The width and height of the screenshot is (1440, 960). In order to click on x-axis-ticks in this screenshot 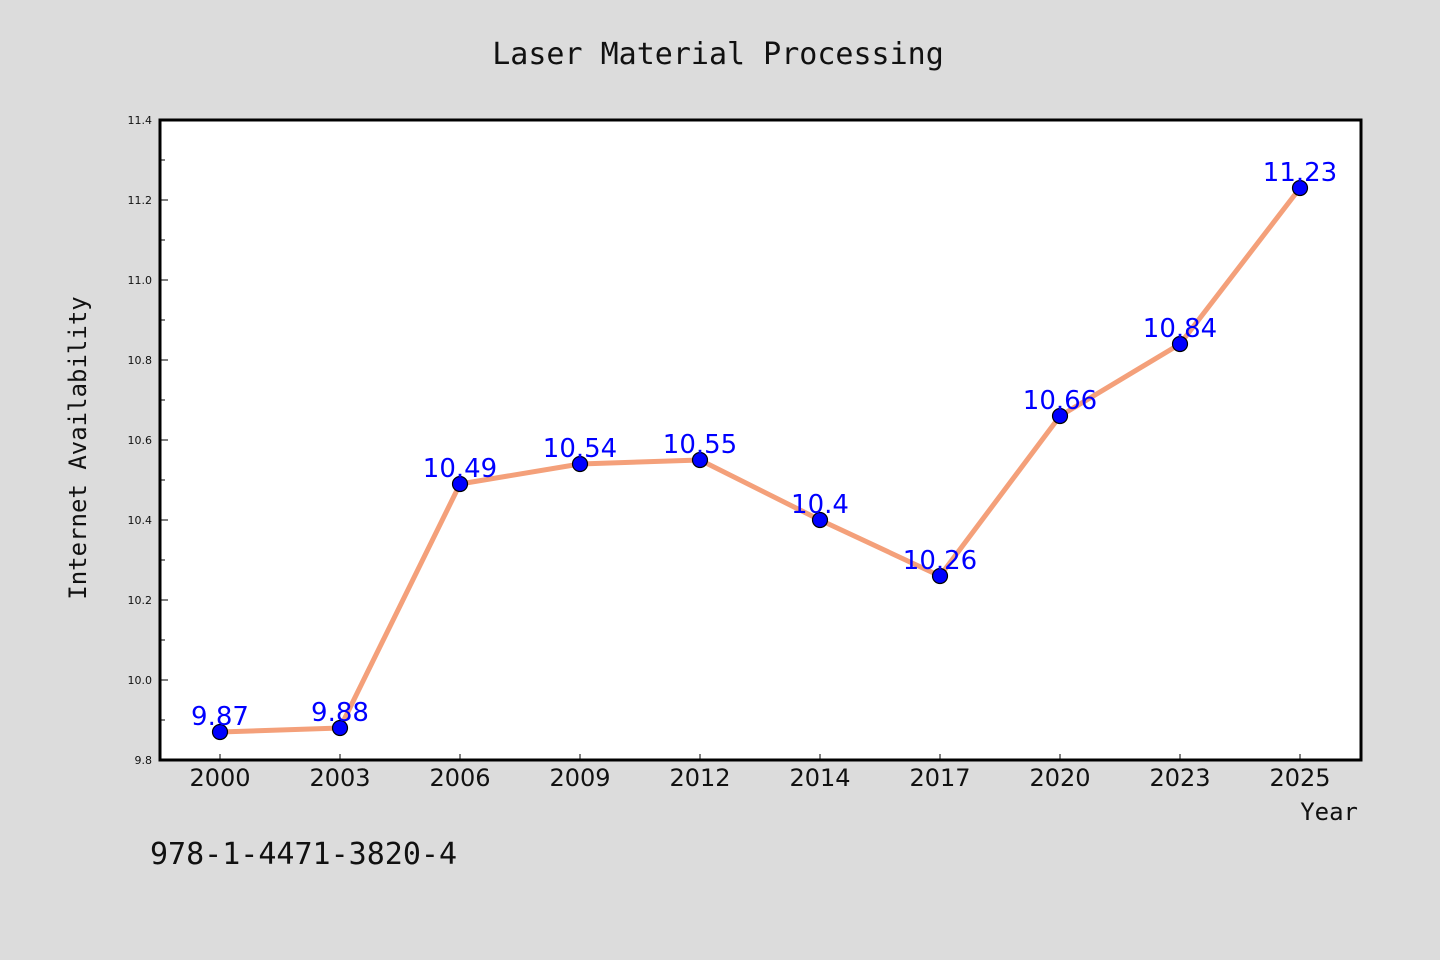, I will do `click(760, 757)`.